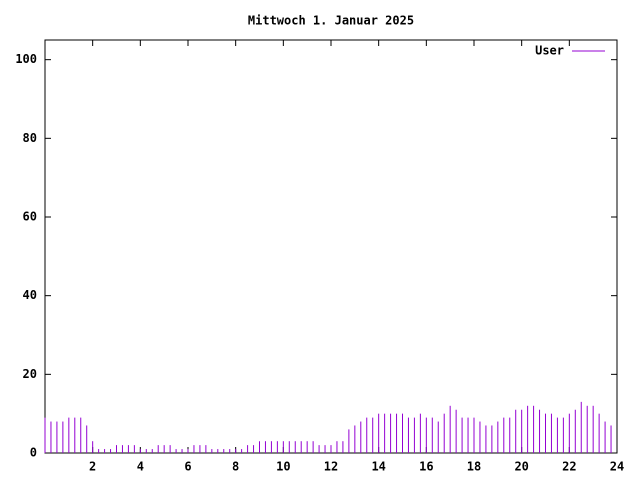 The height and width of the screenshot is (484, 640). I want to click on y-tick-label: 20, so click(30, 374).